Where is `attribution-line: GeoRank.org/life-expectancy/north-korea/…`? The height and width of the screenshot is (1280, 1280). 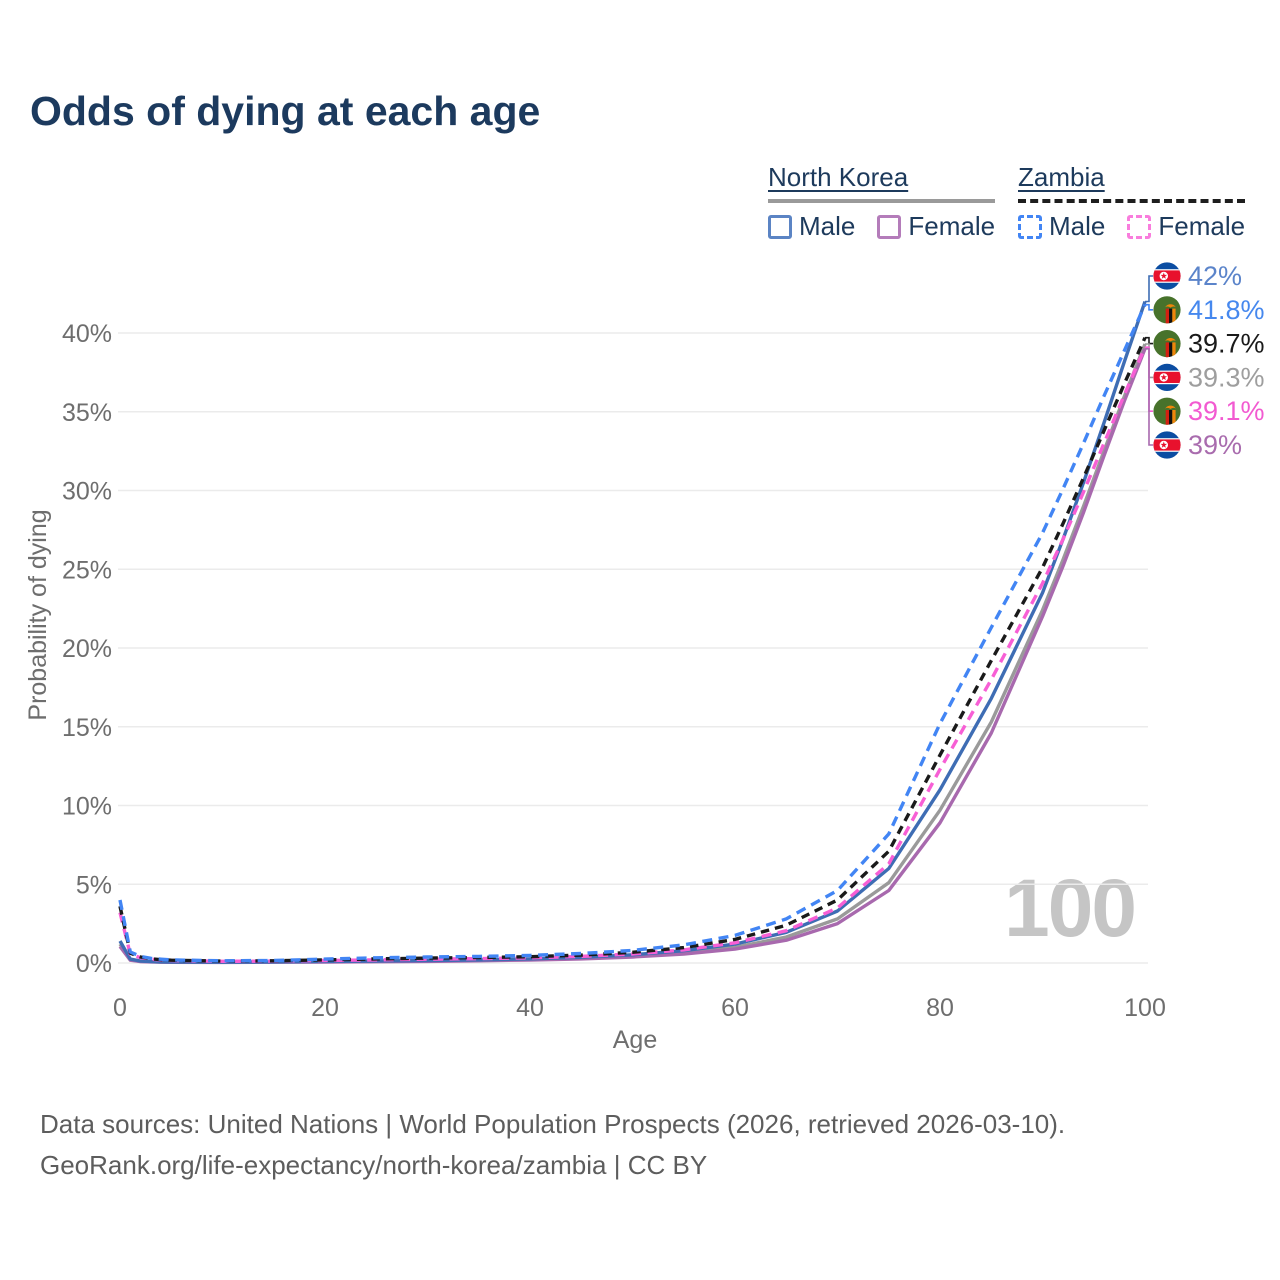
attribution-line: GeoRank.org/life-expectancy/north-korea/… is located at coordinates (374, 1165).